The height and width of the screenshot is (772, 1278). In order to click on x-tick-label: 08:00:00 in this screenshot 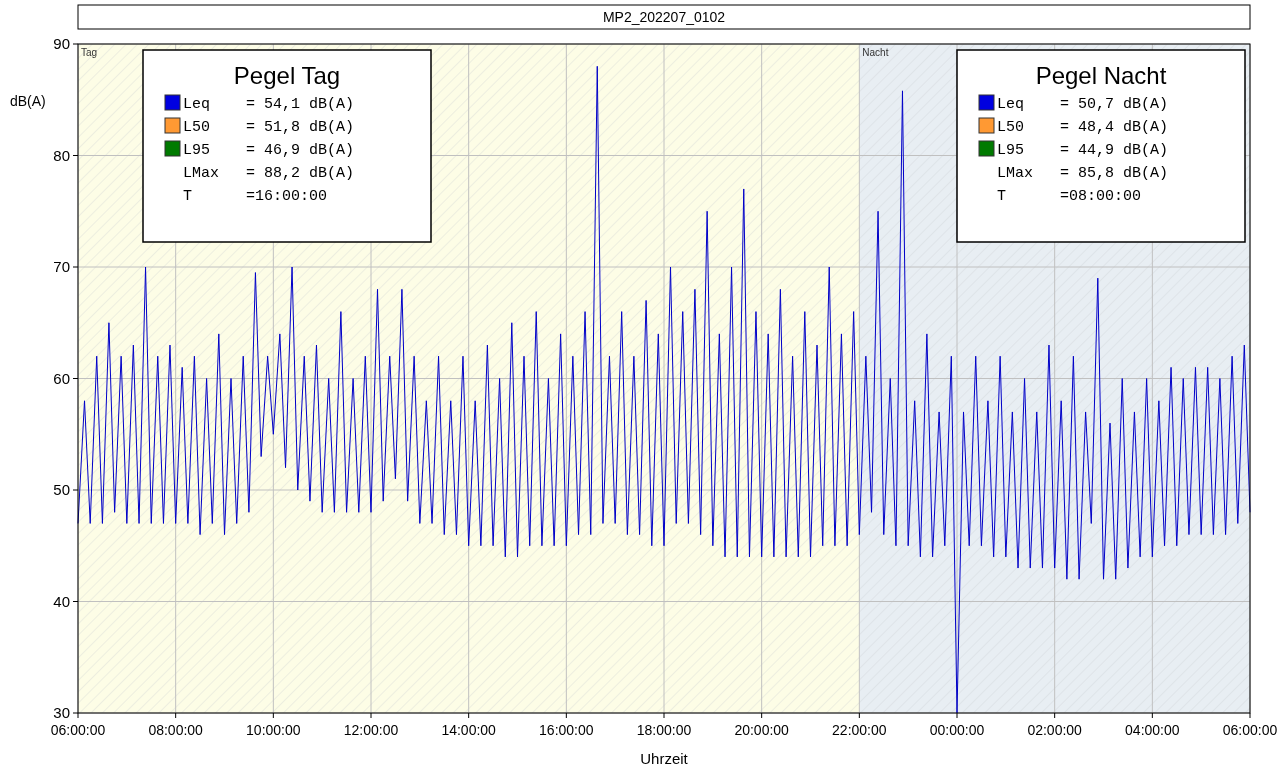, I will do `click(176, 730)`.